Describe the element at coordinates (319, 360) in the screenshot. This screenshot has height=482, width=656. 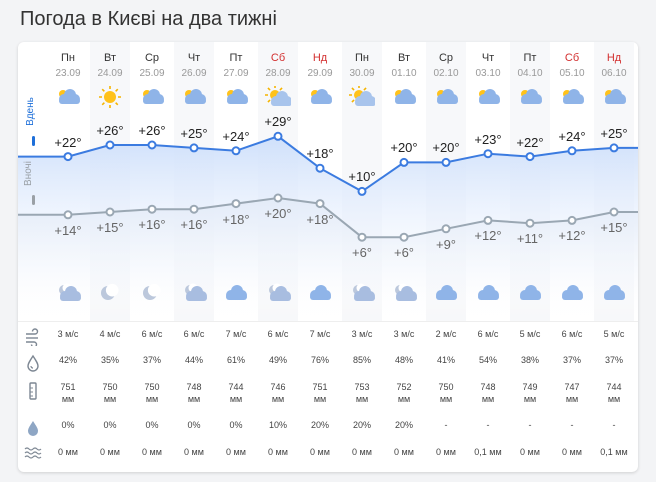
I see `humidity-value: 76%` at that location.